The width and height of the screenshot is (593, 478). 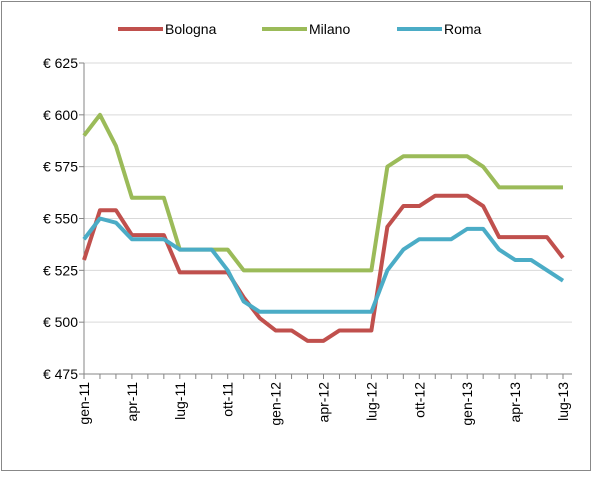 What do you see at coordinates (60, 219) in the screenshot?
I see `y-tick-label: € 550` at bounding box center [60, 219].